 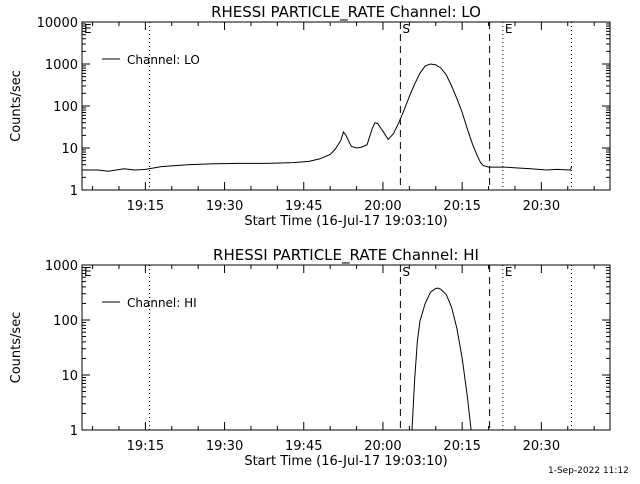 I want to click on chart-title: RHESSI PARTICLE_RATE Channel: HI, so click(x=346, y=255).